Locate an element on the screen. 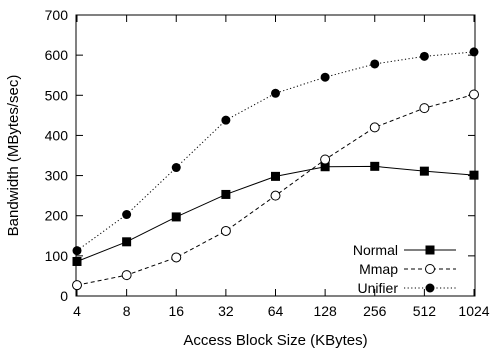 The image size is (494, 352). legend-label: Unifier is located at coordinates (378, 288).